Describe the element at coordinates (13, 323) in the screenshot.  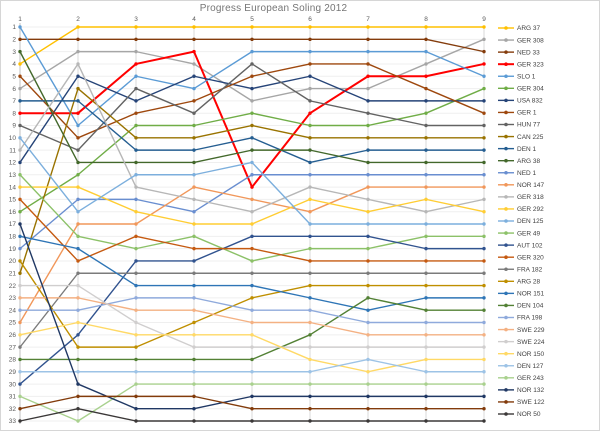
I see `y-tick-label: 25` at that location.